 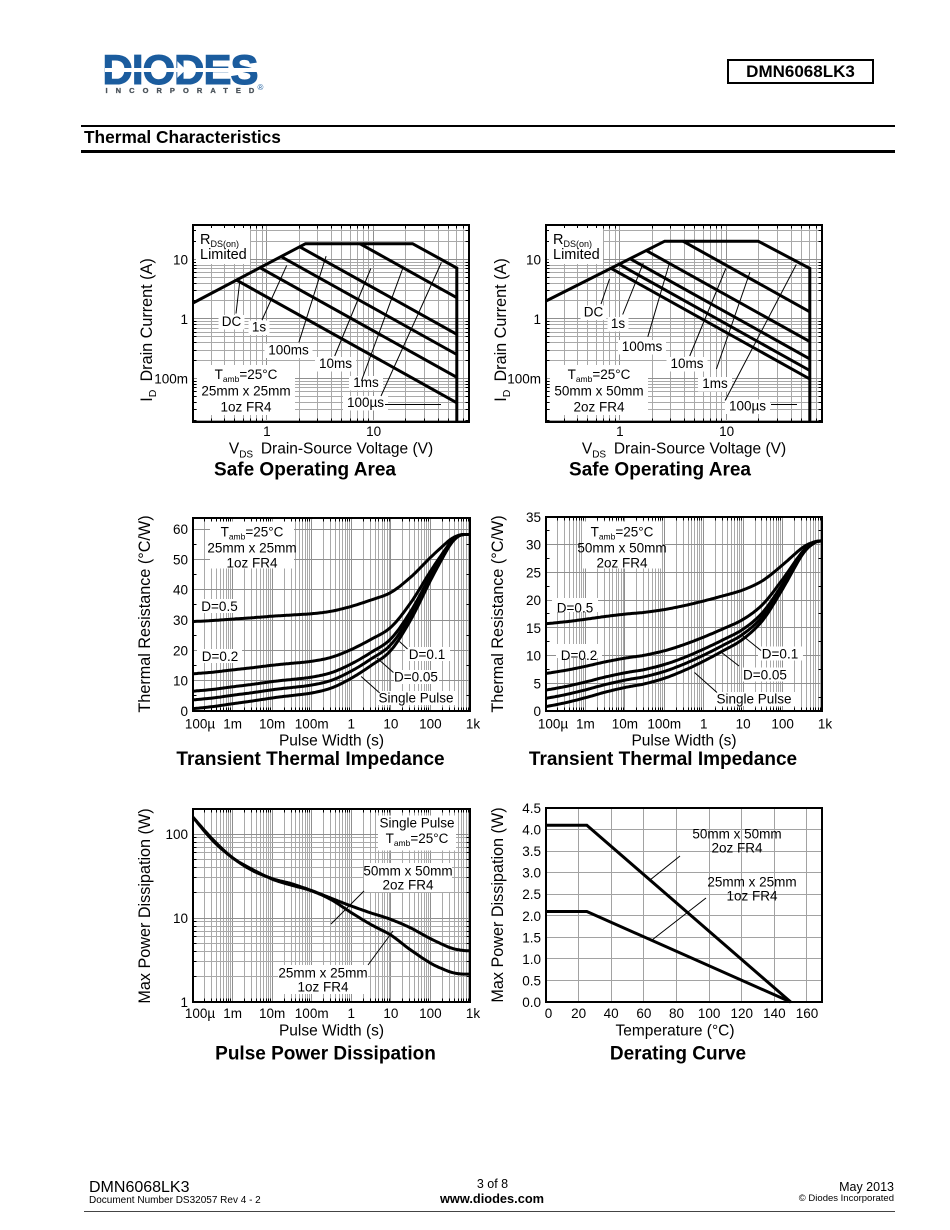 What do you see at coordinates (531, 1002) in the screenshot?
I see `svg-text: 0.0` at bounding box center [531, 1002].